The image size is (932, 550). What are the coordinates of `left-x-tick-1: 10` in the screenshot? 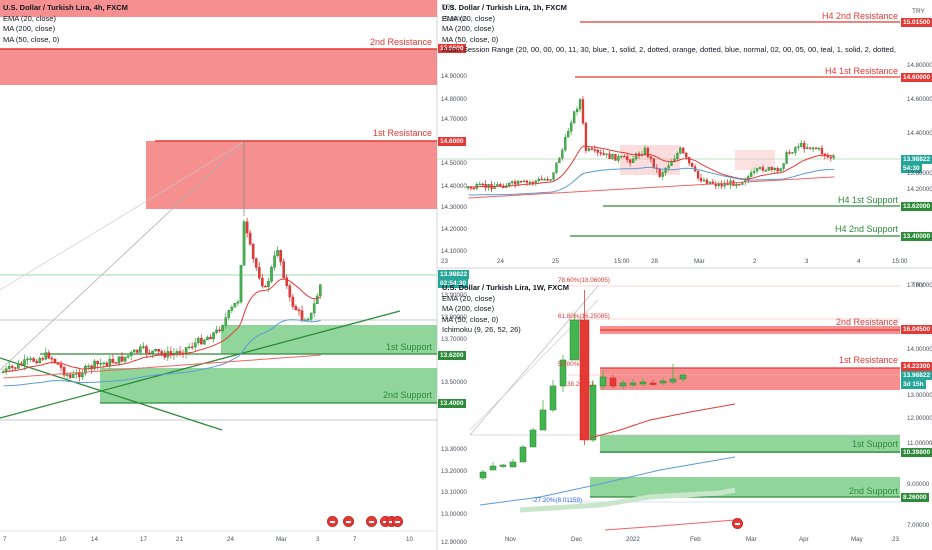 It's located at (62, 539).